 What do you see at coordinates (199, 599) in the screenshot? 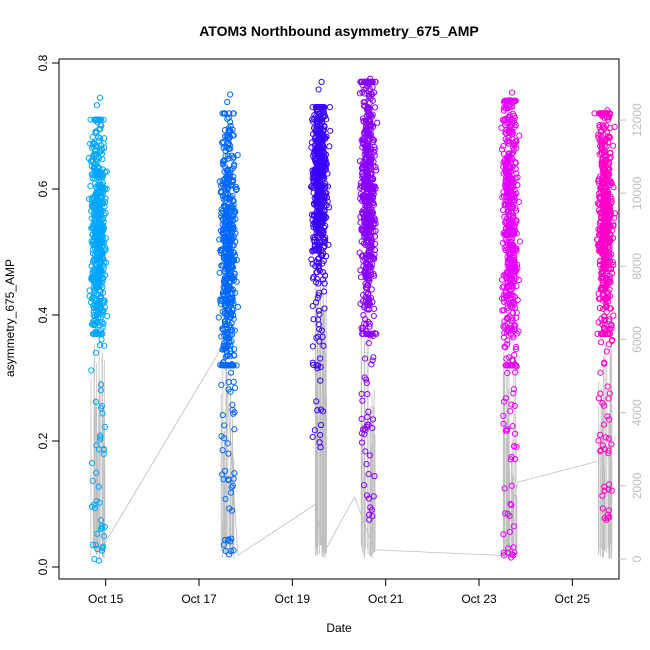
I see `x-tick-label: Oct 17` at bounding box center [199, 599].